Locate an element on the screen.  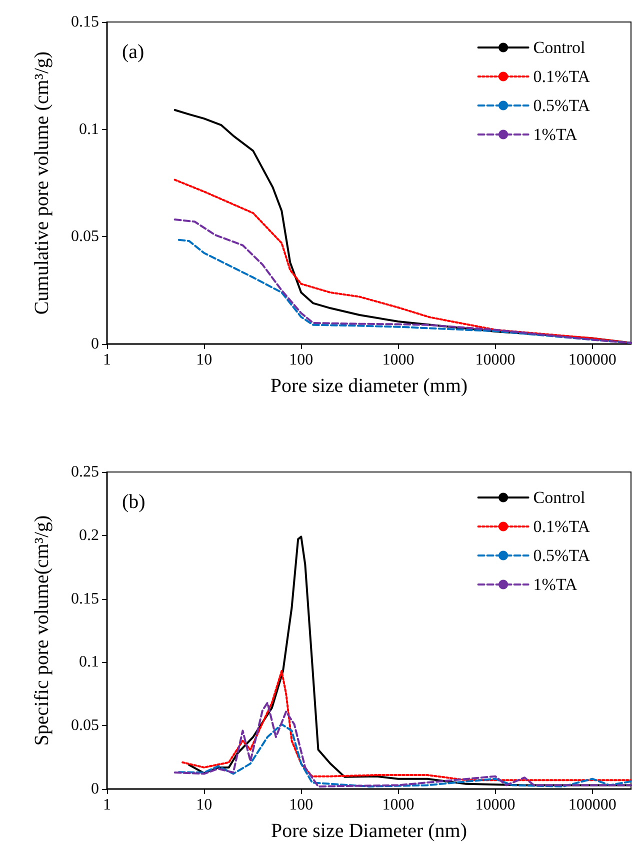
y-axis-title: Specific pore volume(cm³/g) is located at coordinates (42, 630).